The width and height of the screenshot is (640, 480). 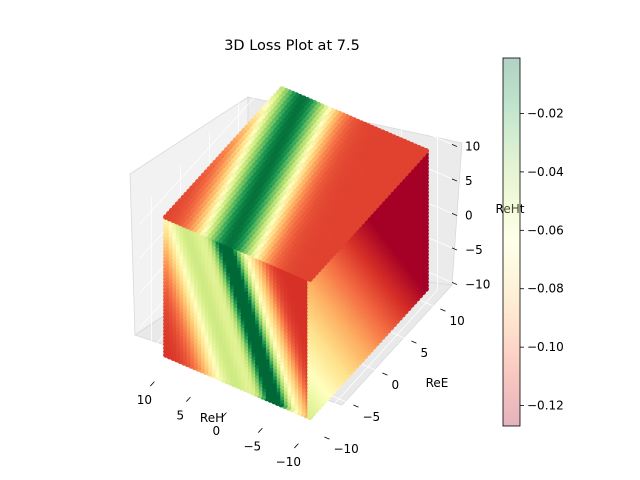 What do you see at coordinates (292, 46) in the screenshot?
I see `chart-title: 3D Loss Plot at 7.5` at bounding box center [292, 46].